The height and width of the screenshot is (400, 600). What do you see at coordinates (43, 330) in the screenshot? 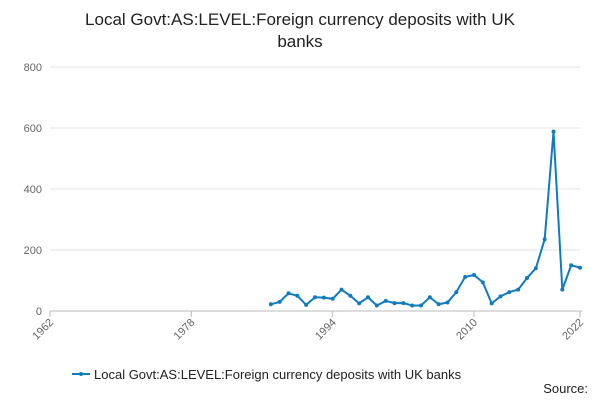
I see `x-tick-label: 1962` at bounding box center [43, 330].